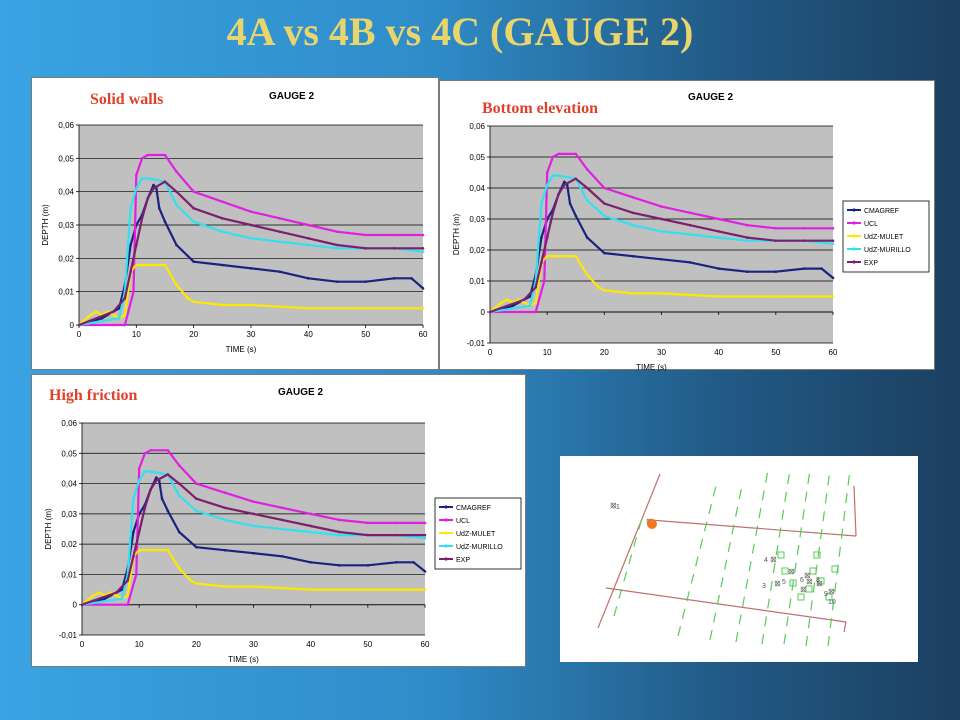 This screenshot has height=720, width=960. Describe the element at coordinates (251, 334) in the screenshot. I see `x-tick-label: 30` at that location.